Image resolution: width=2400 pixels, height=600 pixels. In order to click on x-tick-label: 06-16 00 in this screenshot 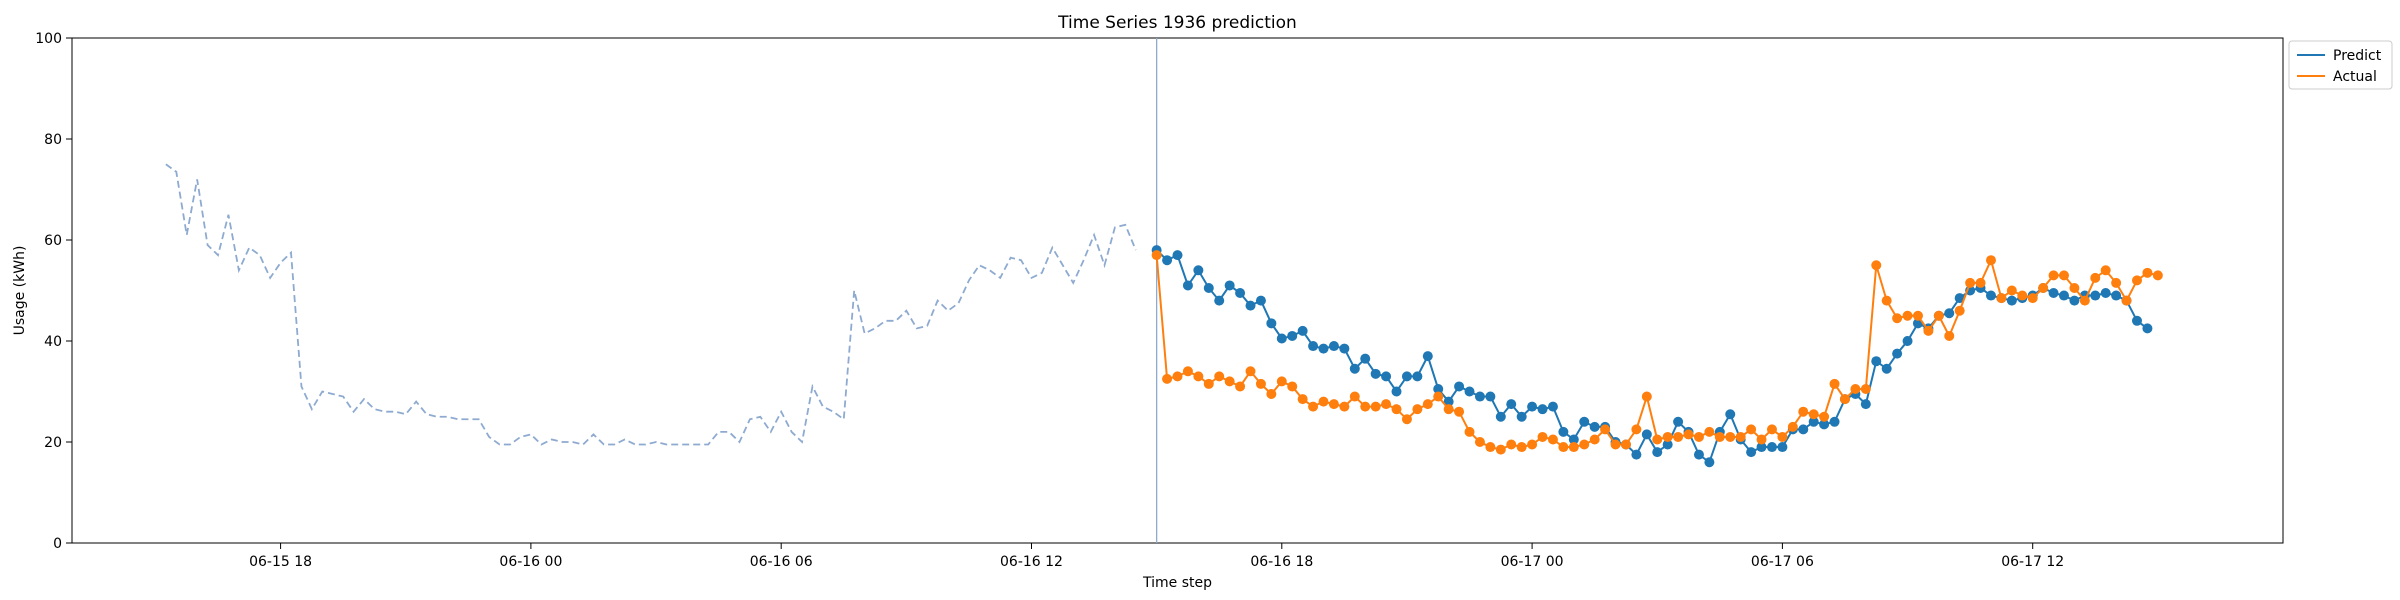, I will do `click(530, 562)`.